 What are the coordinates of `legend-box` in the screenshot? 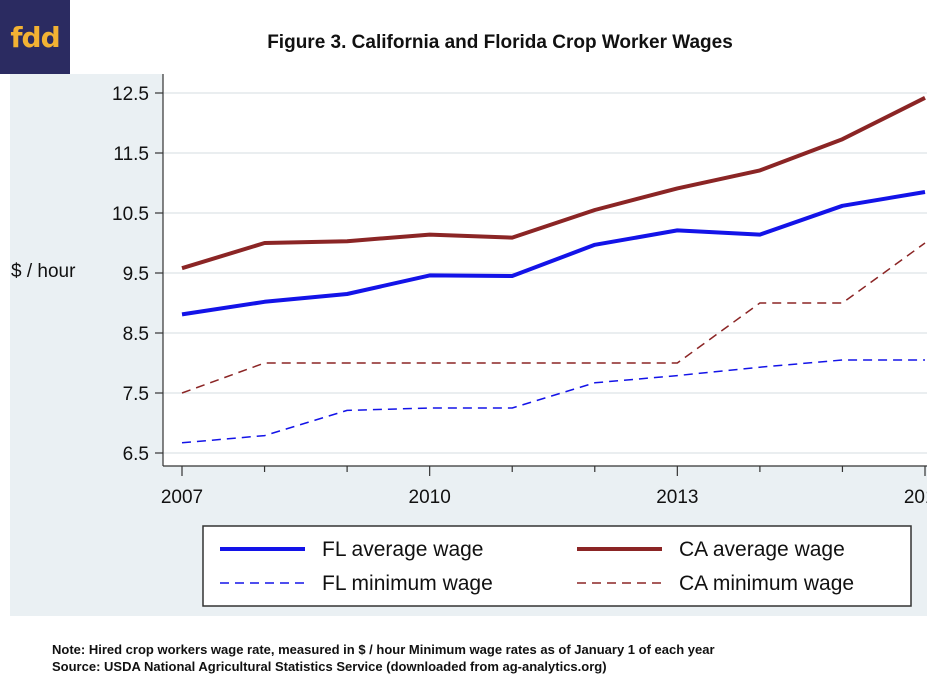 It's located at (557, 566).